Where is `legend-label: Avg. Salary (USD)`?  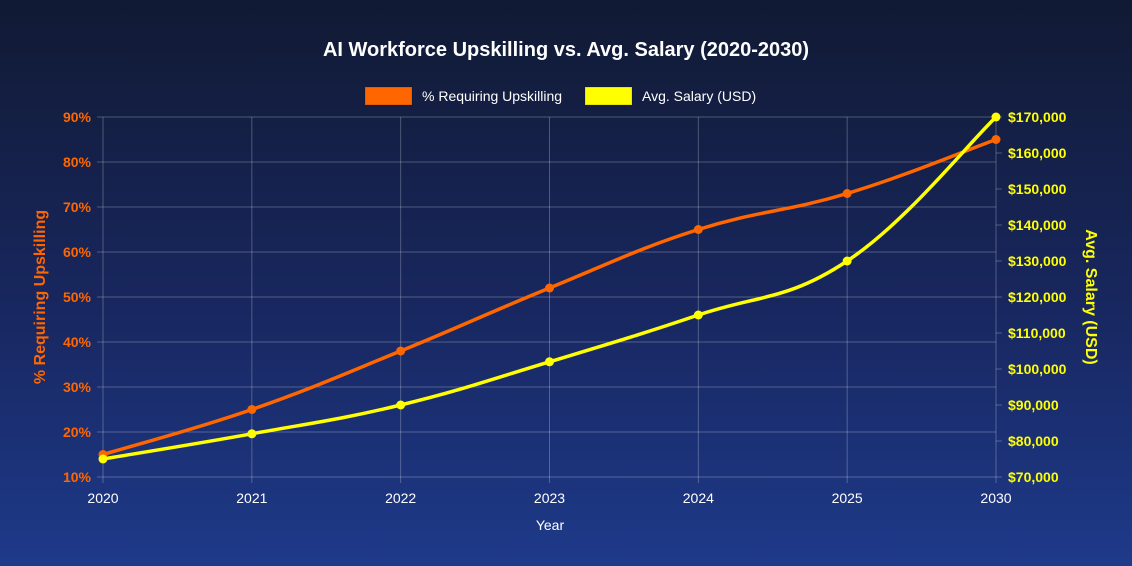 legend-label: Avg. Salary (USD) is located at coordinates (699, 96).